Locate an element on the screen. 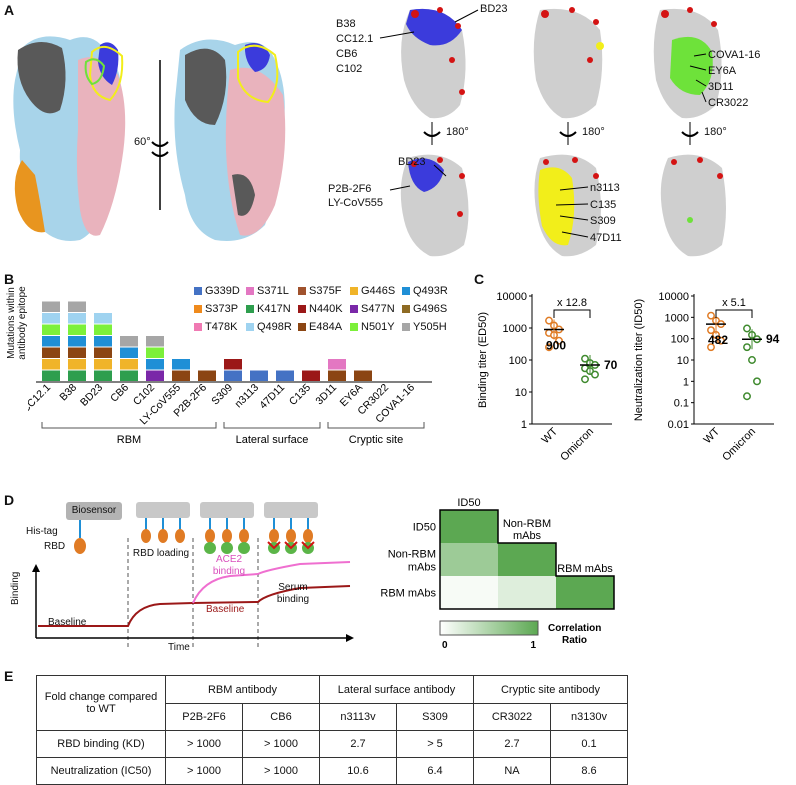  y-tick-label: 10 is located at coordinates (683, 361).